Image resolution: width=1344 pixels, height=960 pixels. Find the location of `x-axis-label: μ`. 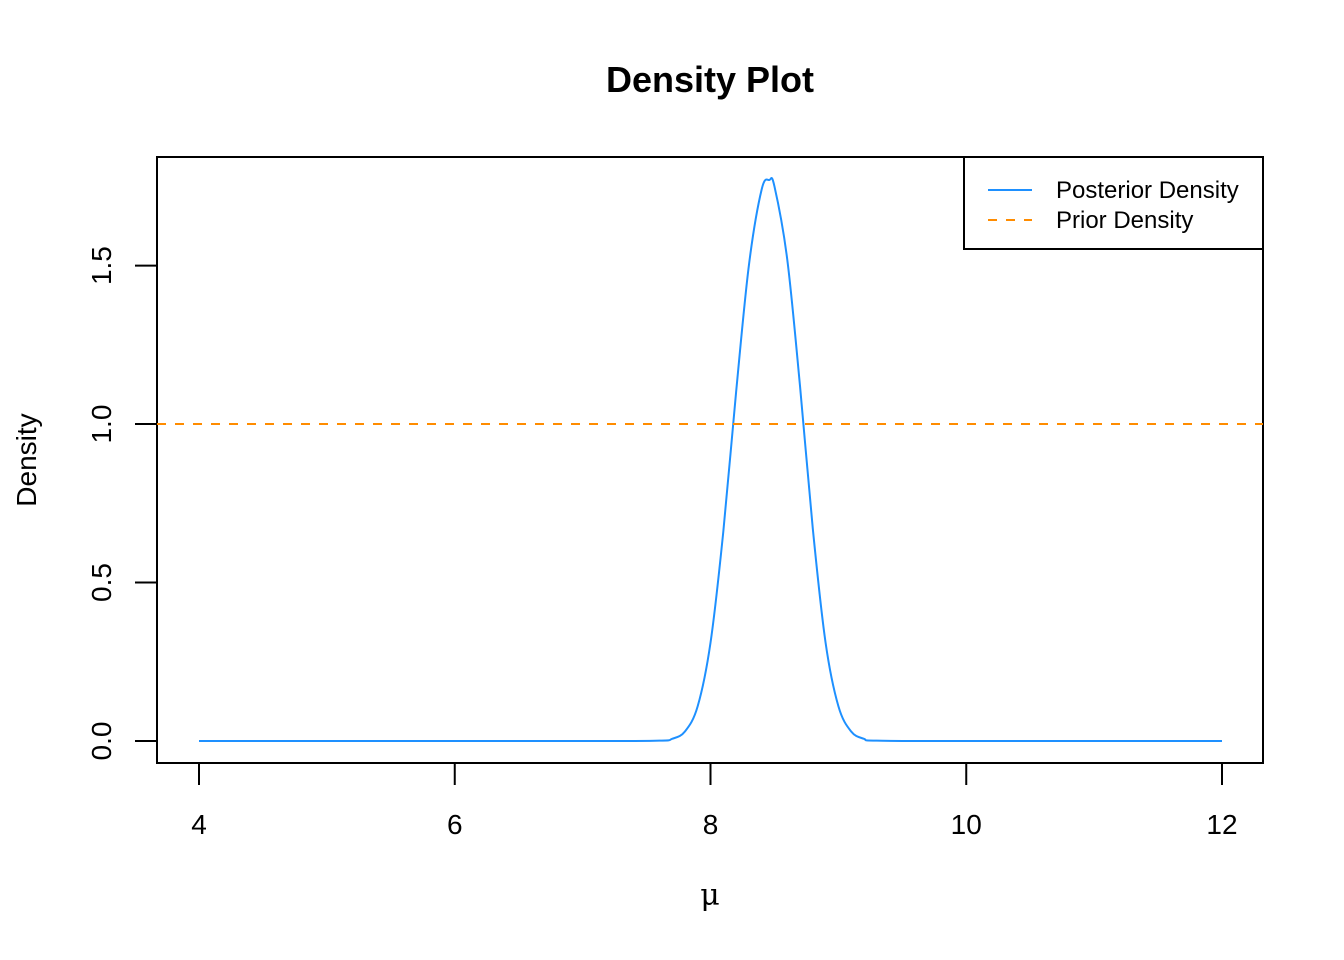

x-axis-label: μ is located at coordinates (710, 895).